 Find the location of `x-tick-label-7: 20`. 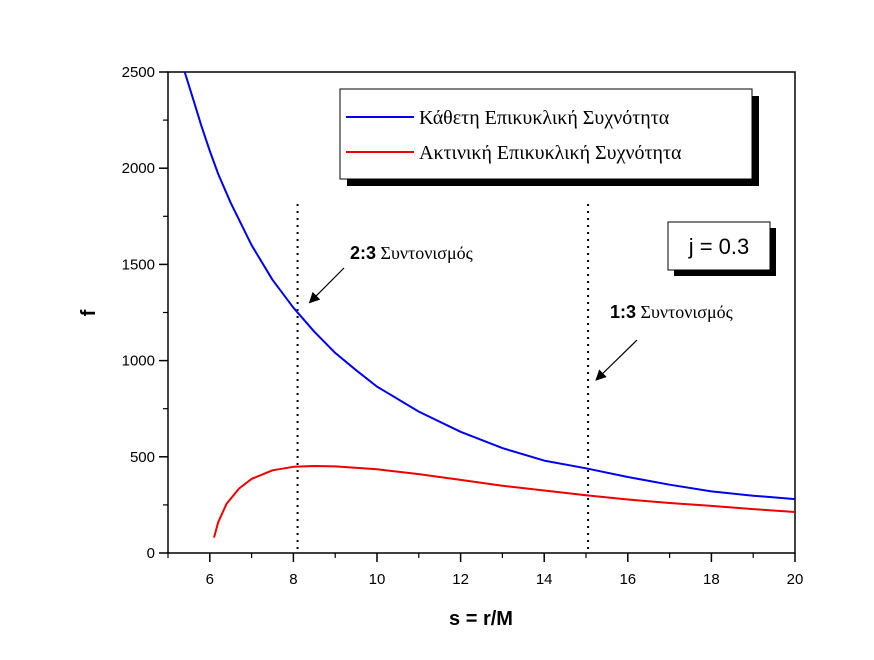

x-tick-label-7: 20 is located at coordinates (795, 579).